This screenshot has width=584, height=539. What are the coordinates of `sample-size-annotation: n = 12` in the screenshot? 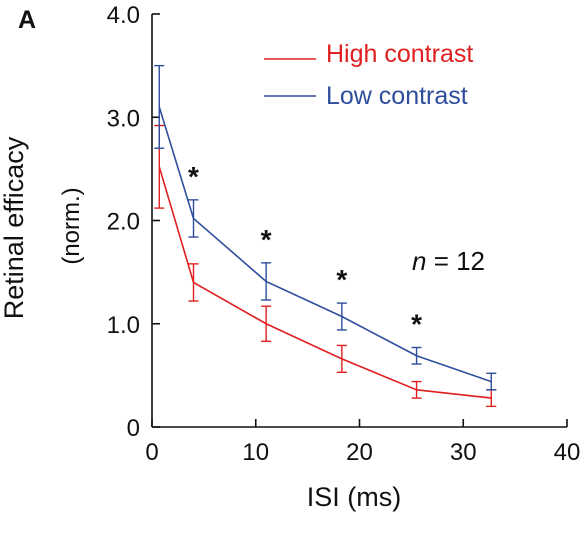 It's located at (448, 261).